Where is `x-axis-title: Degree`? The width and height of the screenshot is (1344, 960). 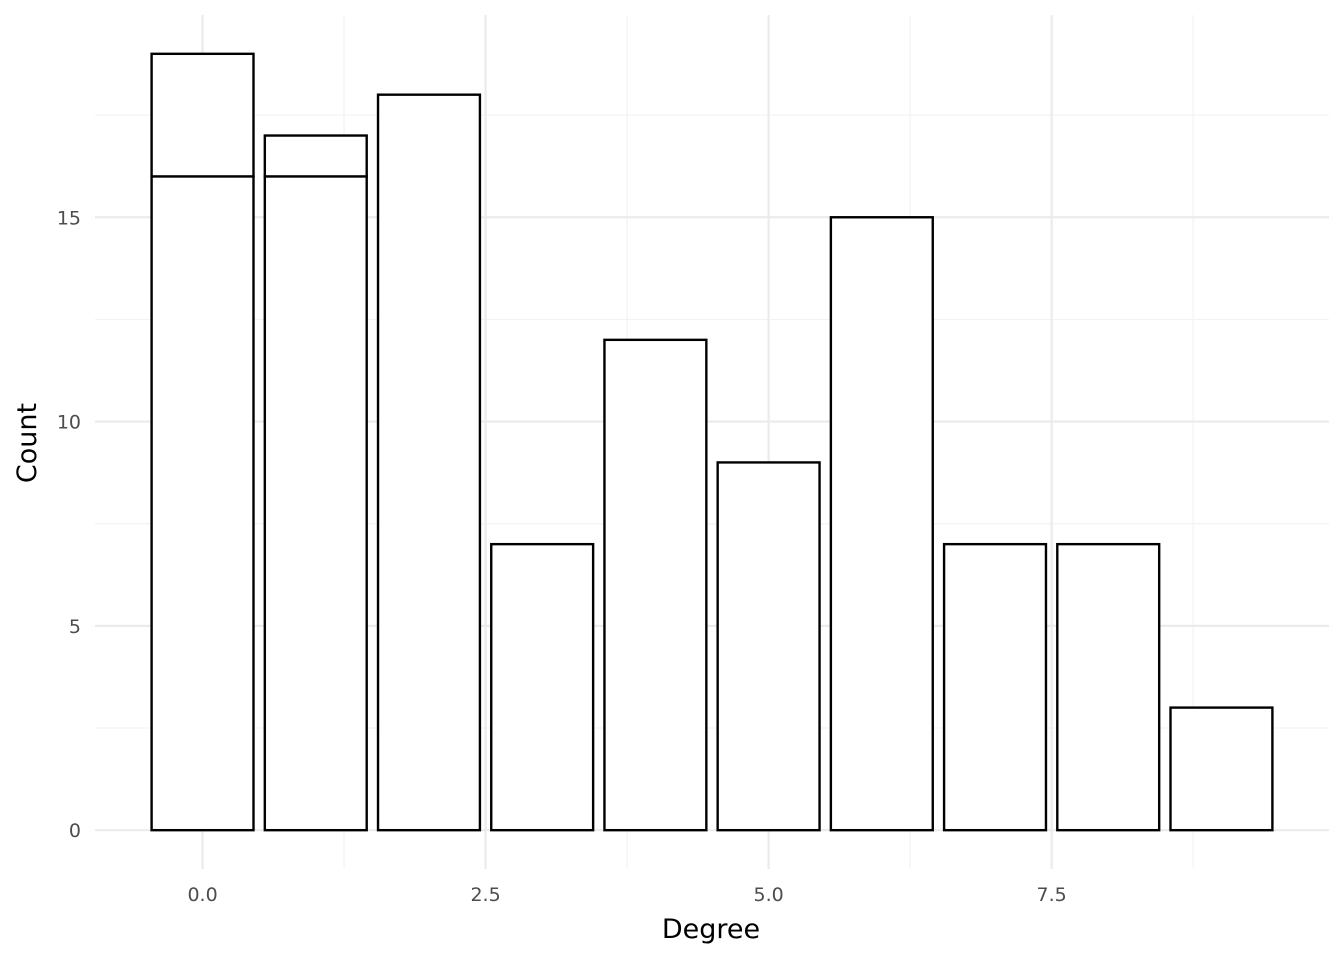
x-axis-title: Degree is located at coordinates (711, 929).